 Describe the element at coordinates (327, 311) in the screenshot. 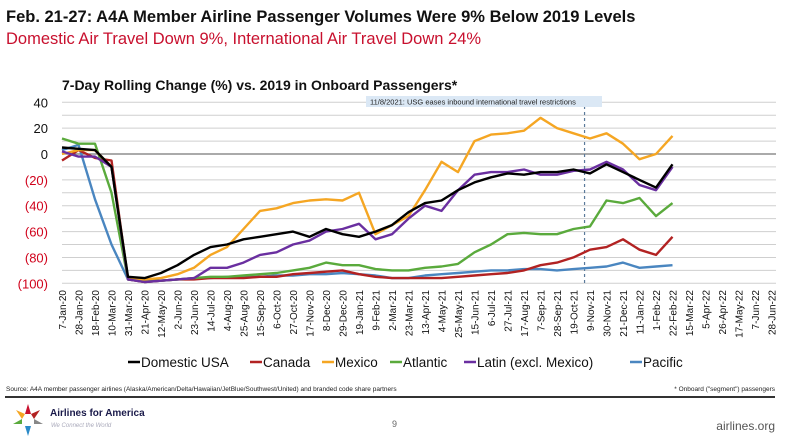

I see `x-tick-label: 8-Dec-20` at that location.